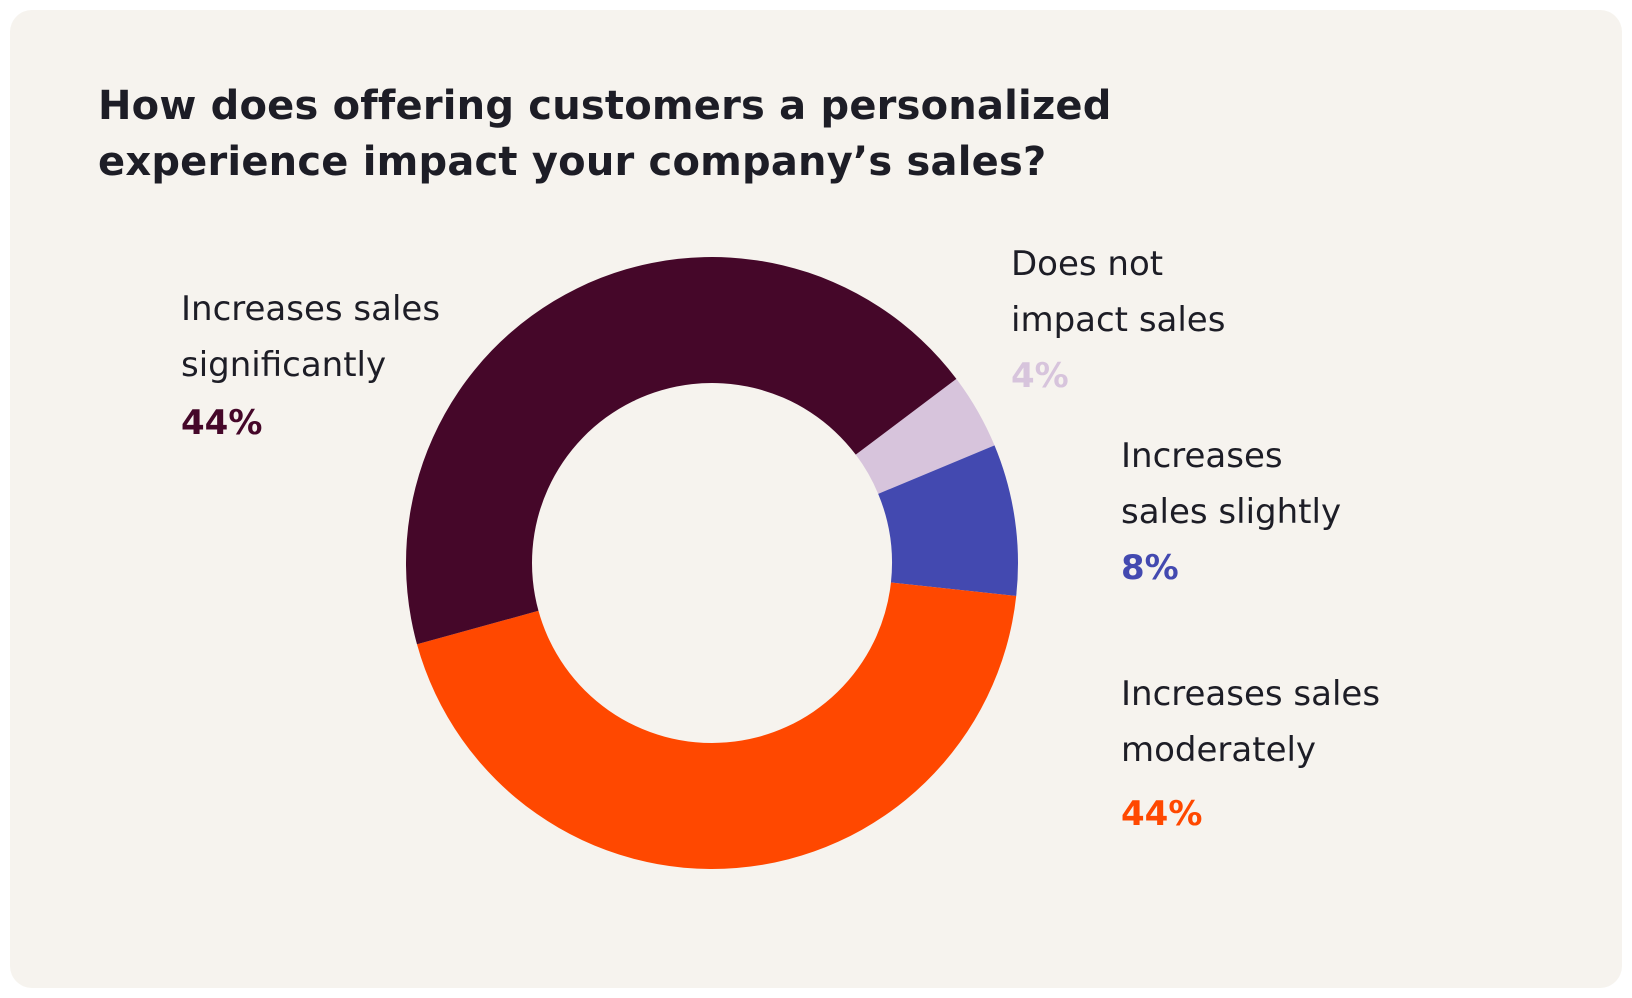 The width and height of the screenshot is (1632, 998). What do you see at coordinates (1150, 568) in the screenshot?
I see `value-increases-slightly: 8%` at bounding box center [1150, 568].